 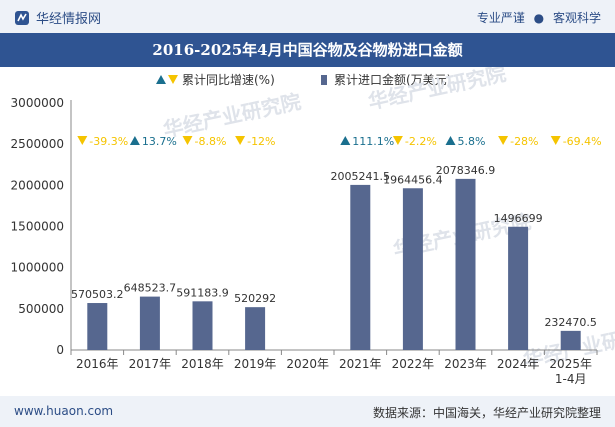 I want to click on x-tick-label: 2022年, so click(x=413, y=364).